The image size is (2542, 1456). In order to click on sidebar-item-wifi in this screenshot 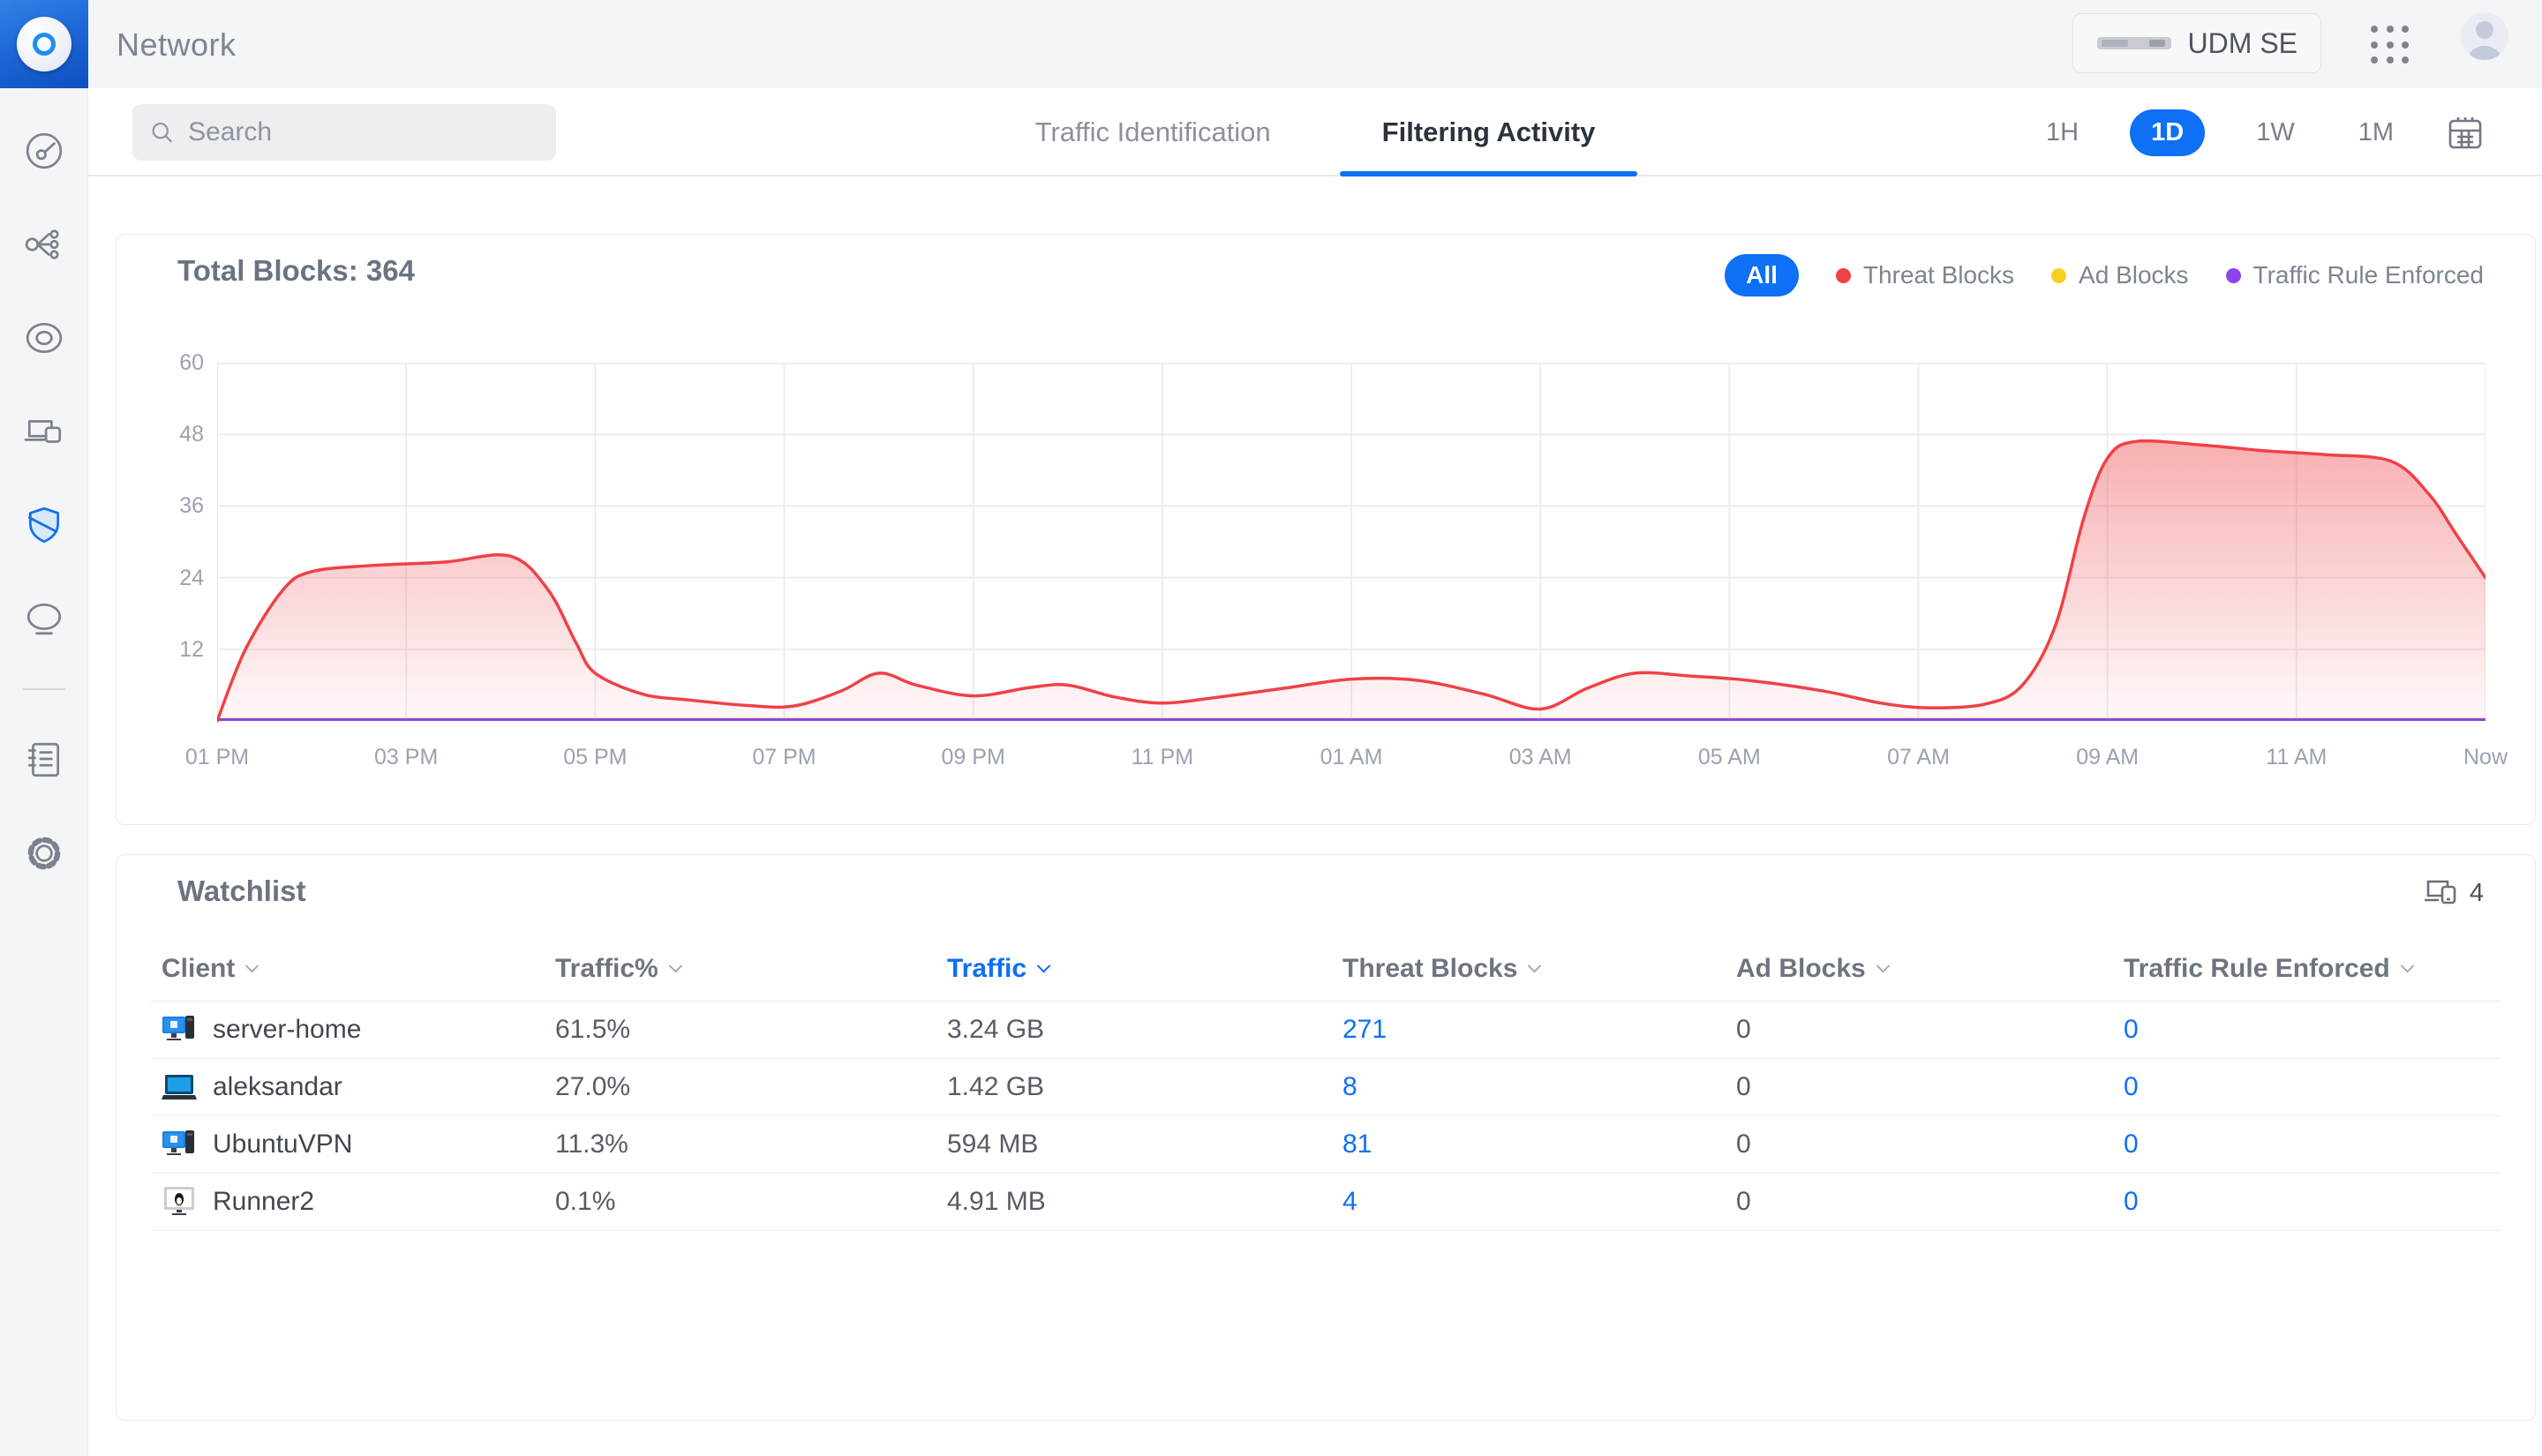, I will do `click(44, 618)`.